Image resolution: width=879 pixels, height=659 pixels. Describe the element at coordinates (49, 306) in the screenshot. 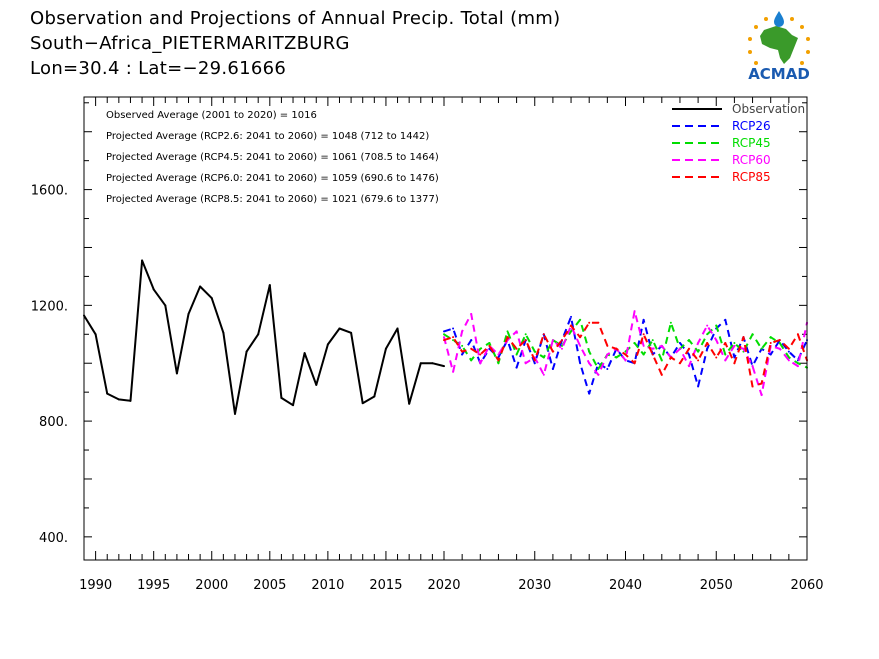

I see `y-tick-label: 1200.` at that location.